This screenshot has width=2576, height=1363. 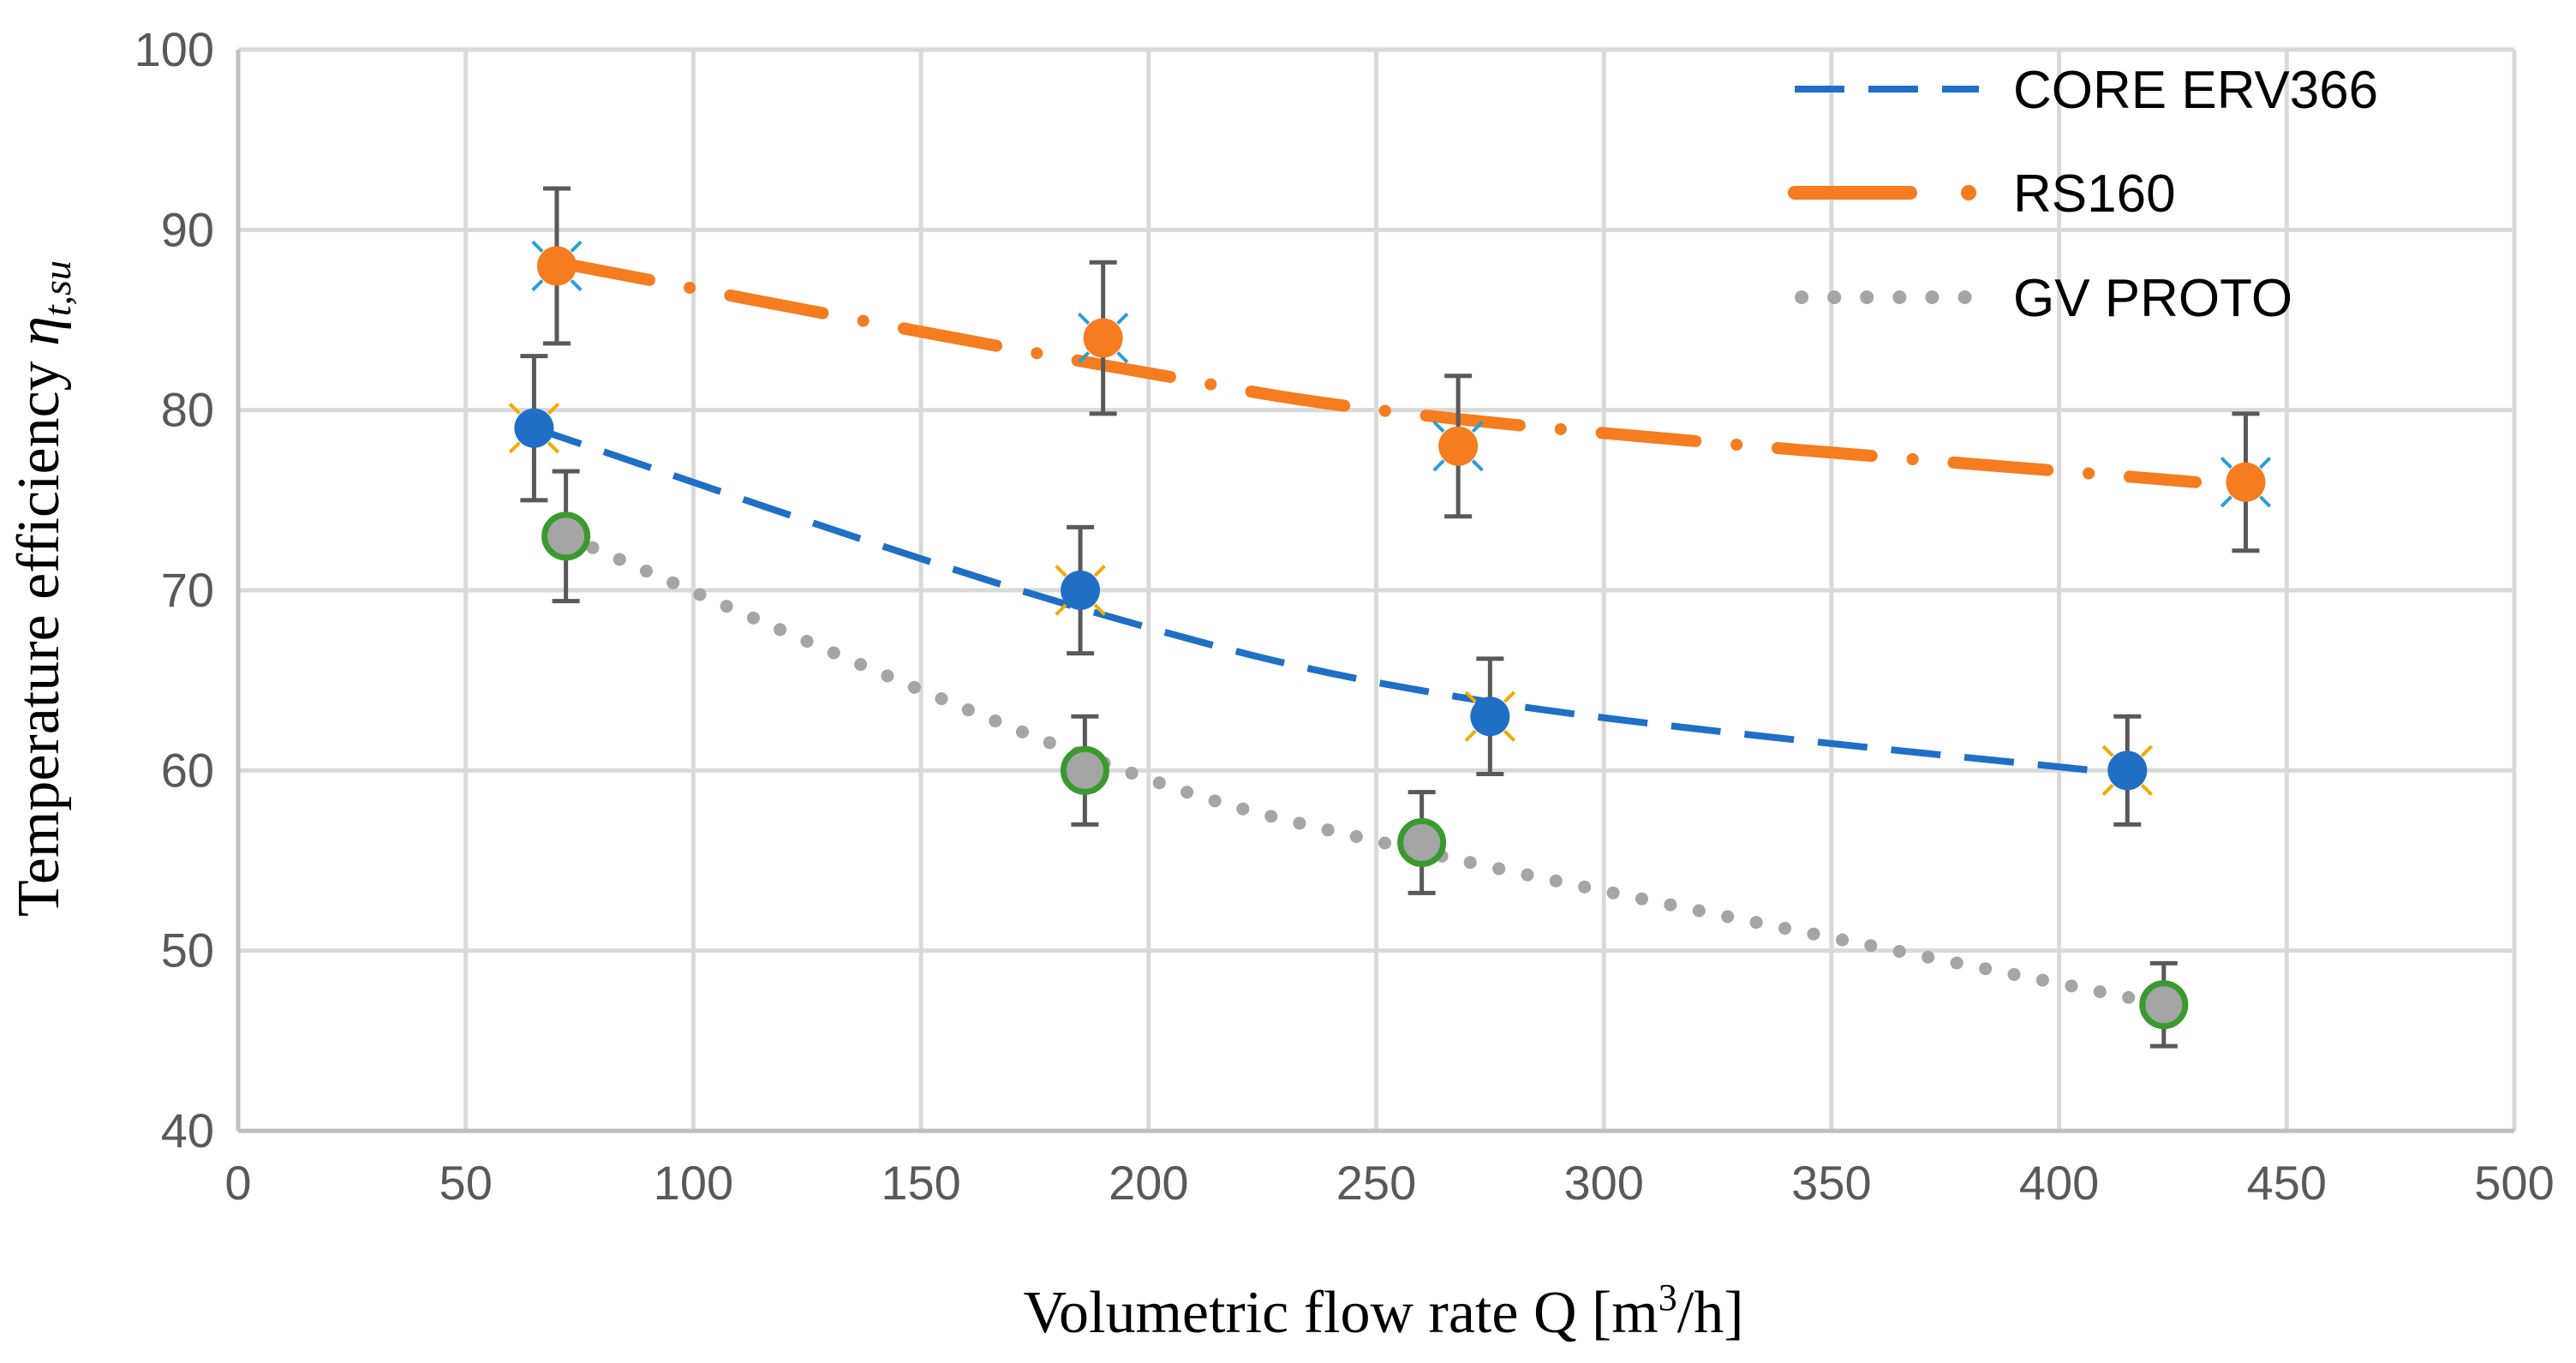 What do you see at coordinates (188, 950) in the screenshot?
I see `y-tick-label-50: 50` at bounding box center [188, 950].